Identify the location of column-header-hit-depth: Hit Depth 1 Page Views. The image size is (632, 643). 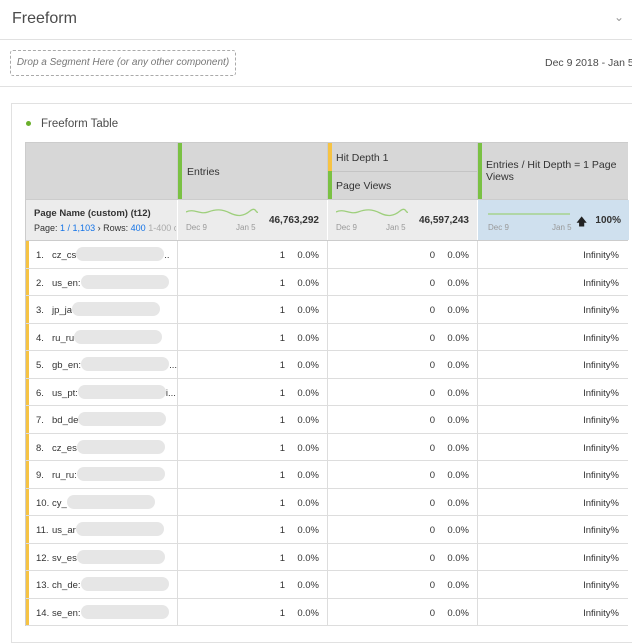
(402, 171).